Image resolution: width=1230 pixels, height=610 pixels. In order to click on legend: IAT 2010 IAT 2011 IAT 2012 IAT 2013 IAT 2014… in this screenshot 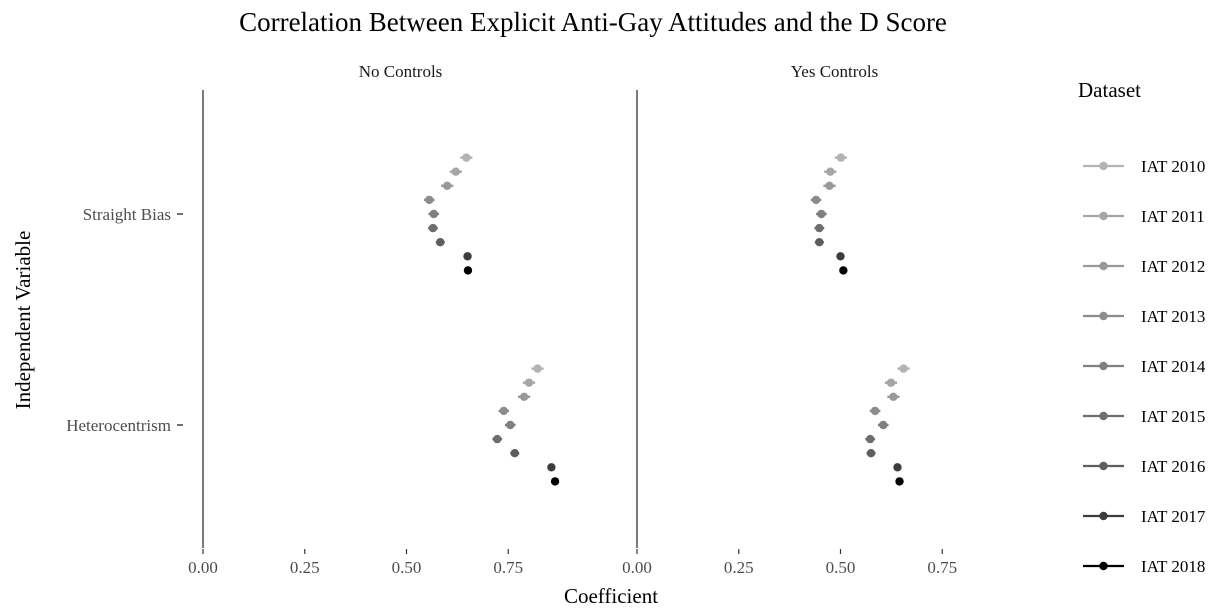, I will do `click(1144, 366)`.